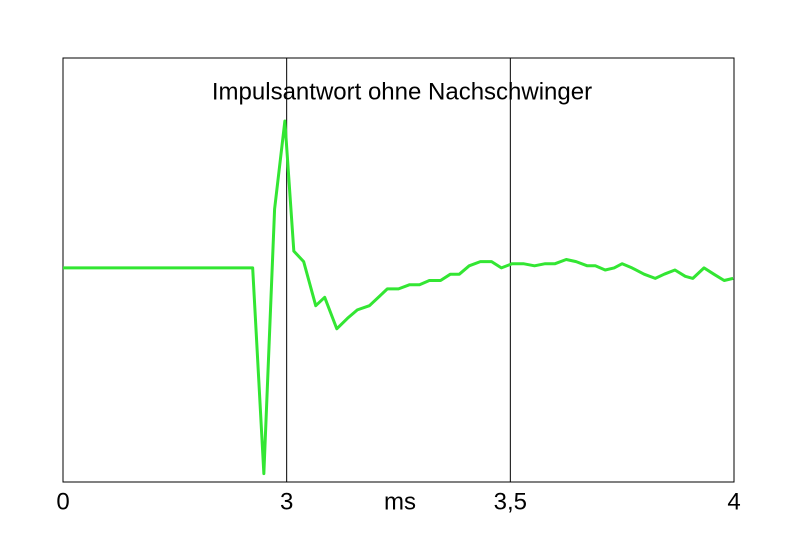 The width and height of the screenshot is (794, 559). I want to click on x-tick-label: 3, so click(286, 501).